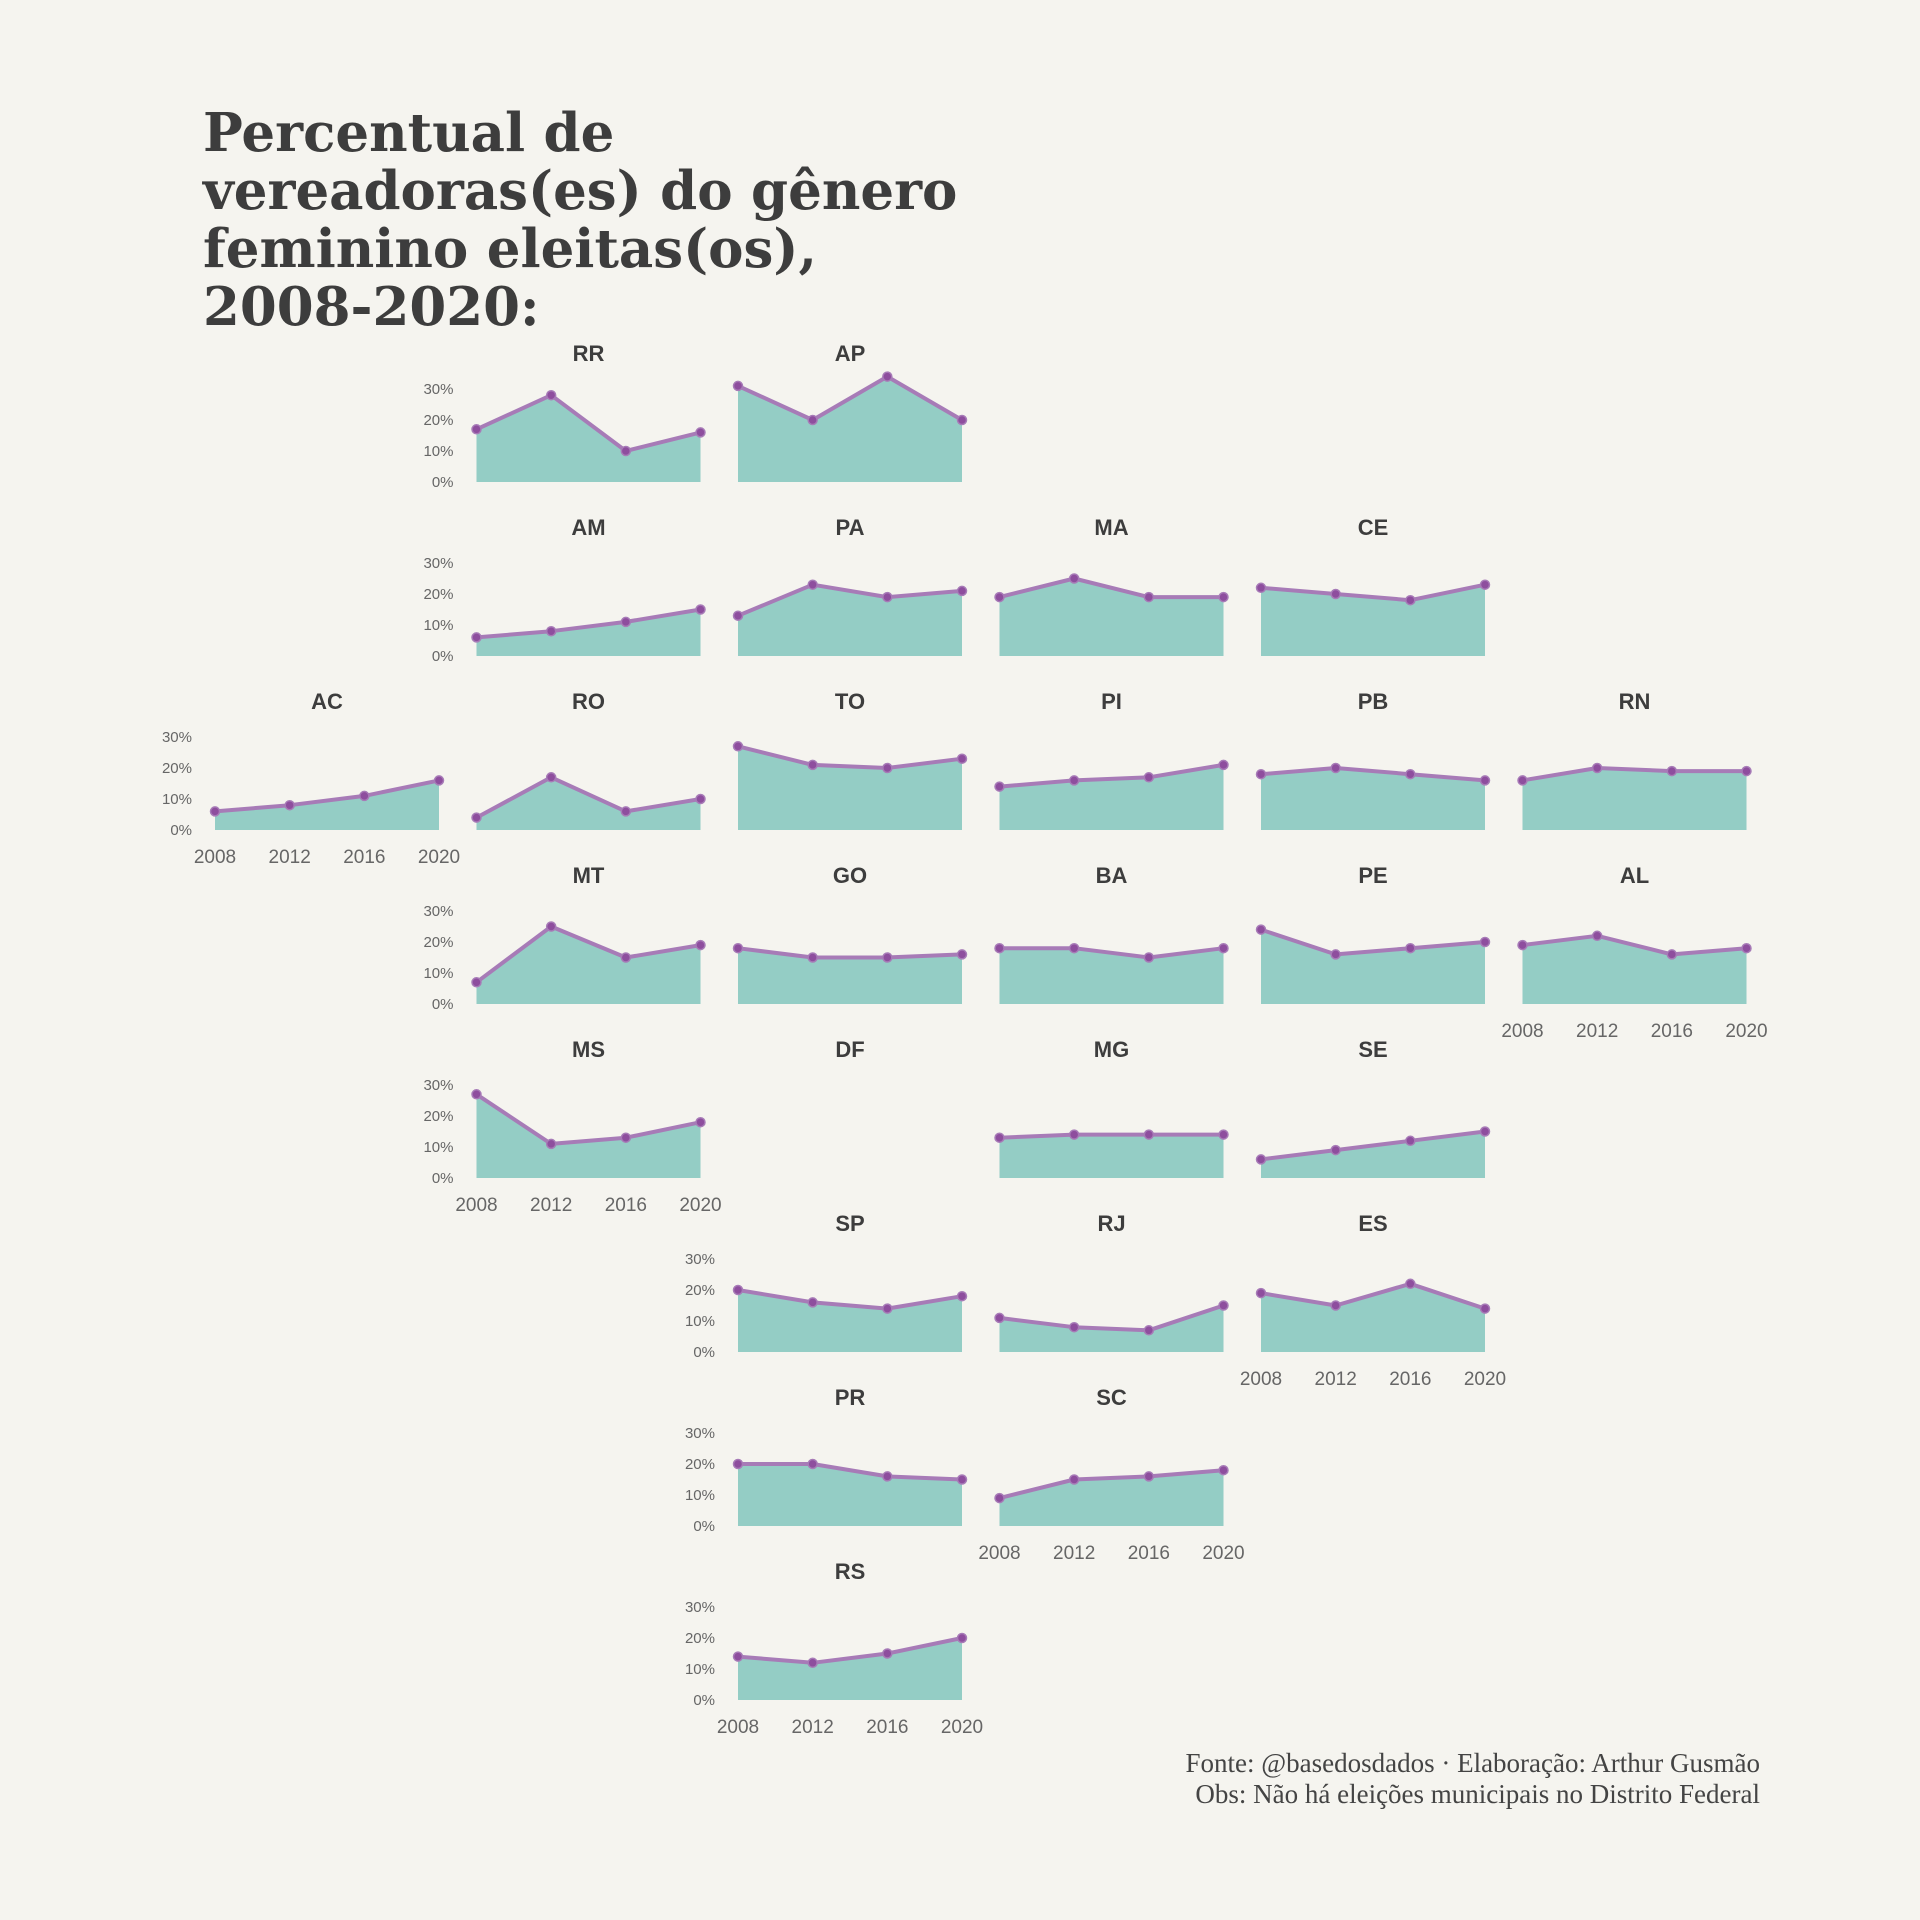 The image size is (1920, 1920). Describe the element at coordinates (999, 1553) in the screenshot. I see `x-tick-label: 2008` at that location.